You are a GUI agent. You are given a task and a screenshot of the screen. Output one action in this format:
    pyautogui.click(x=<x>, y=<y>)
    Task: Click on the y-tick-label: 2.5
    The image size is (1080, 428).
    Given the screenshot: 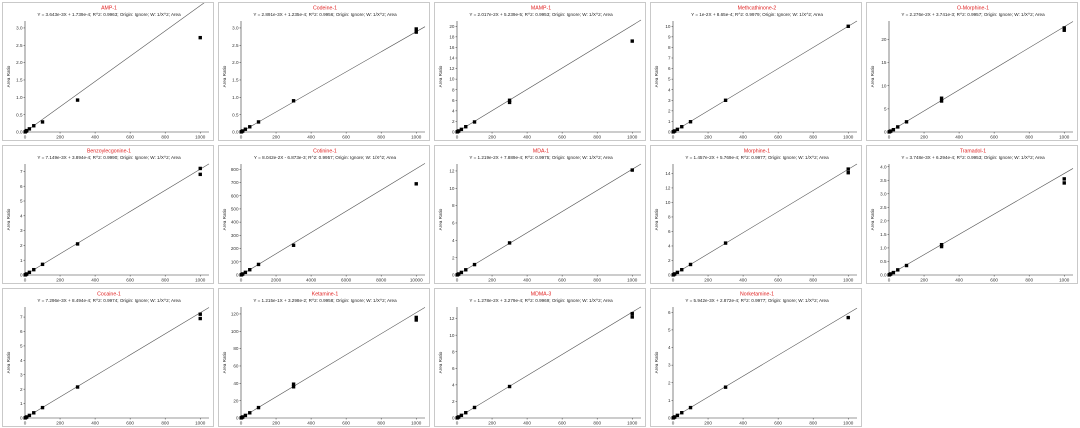 What is the action you would take?
    pyautogui.click(x=235, y=45)
    